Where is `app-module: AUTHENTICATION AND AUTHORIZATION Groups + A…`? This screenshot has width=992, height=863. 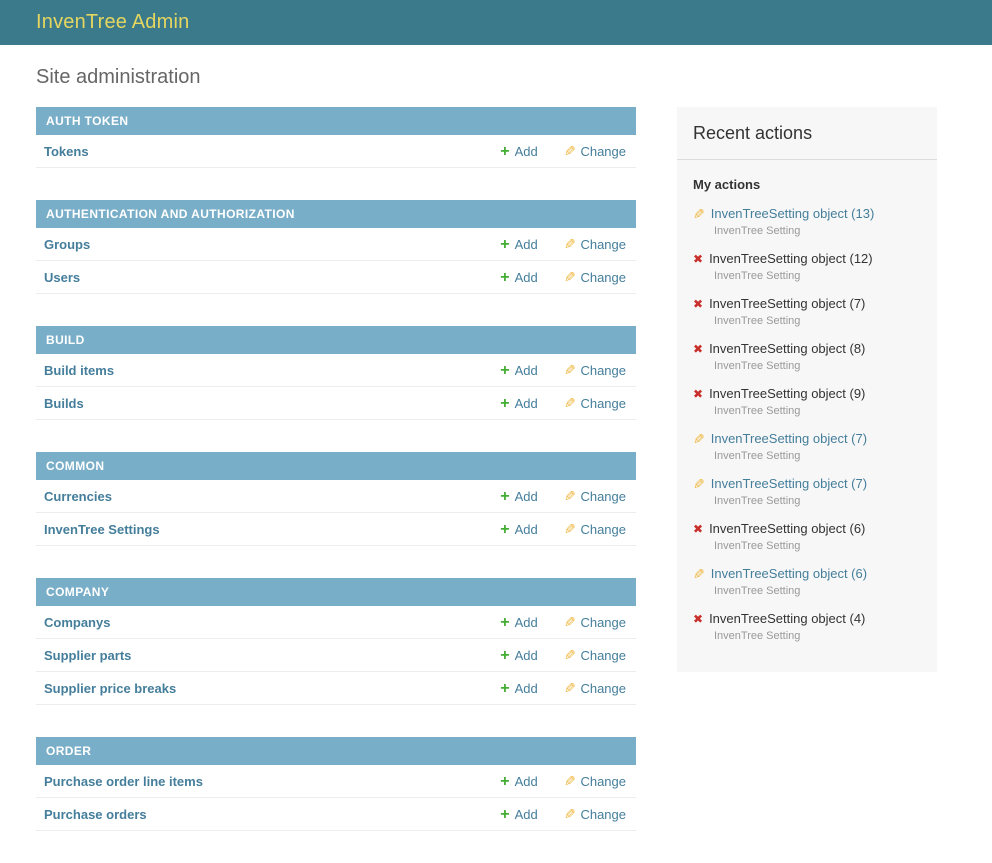
app-module: AUTHENTICATION AND AUTHORIZATION Groups + A… is located at coordinates (336, 247).